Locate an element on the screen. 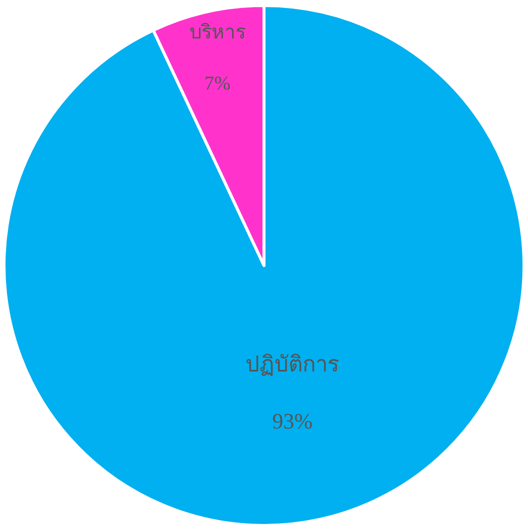 The image size is (528, 531). data-label: 7% is located at coordinates (217, 83).